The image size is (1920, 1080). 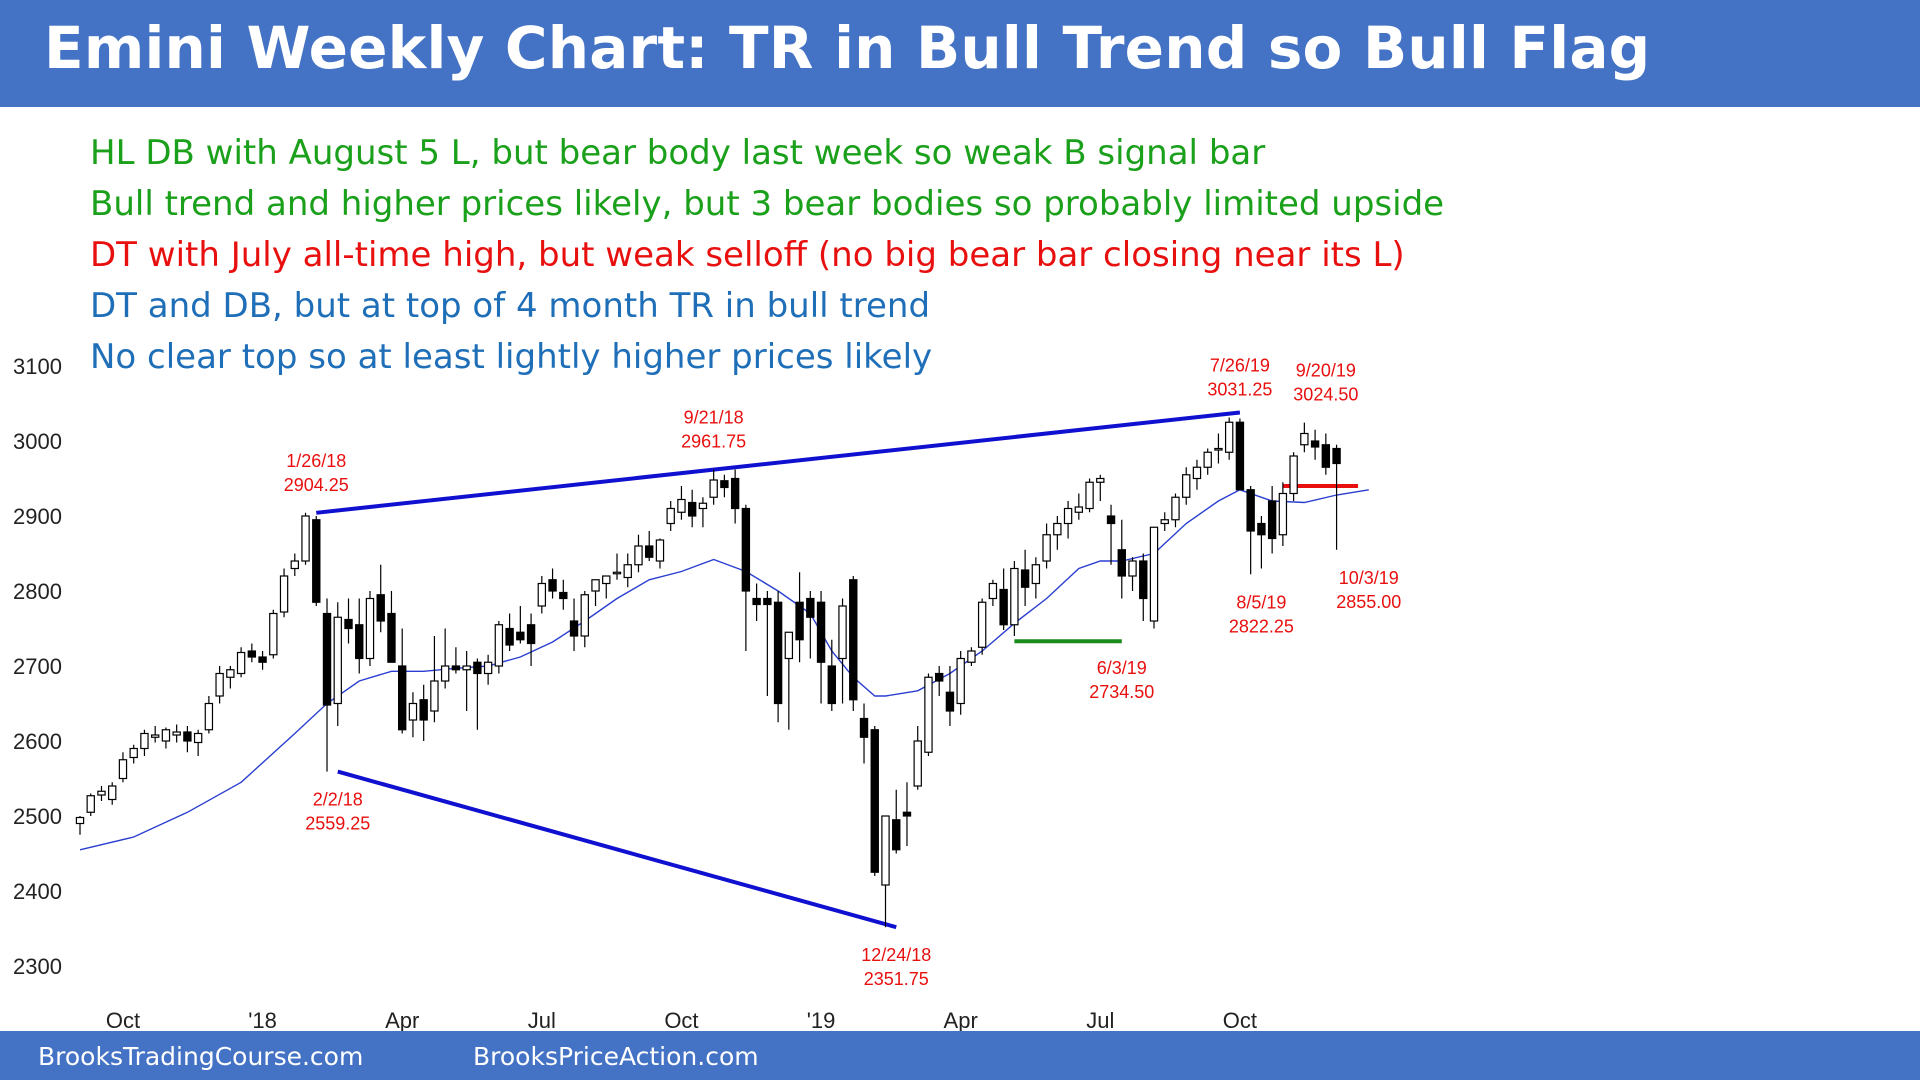 What do you see at coordinates (896, 955) in the screenshot?
I see `annotation-date: 12/24/18` at bounding box center [896, 955].